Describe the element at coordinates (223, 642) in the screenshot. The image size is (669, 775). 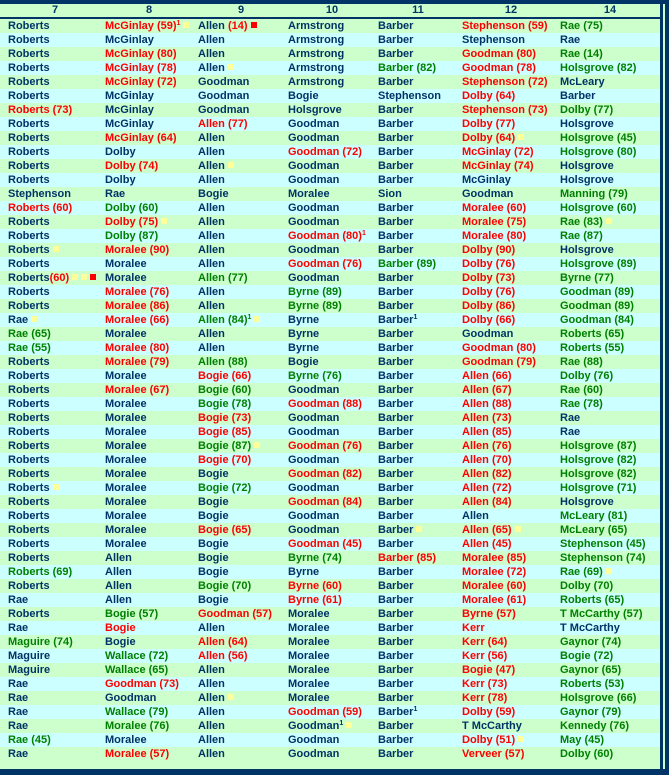
I see `player-name: Allen (64)` at that location.